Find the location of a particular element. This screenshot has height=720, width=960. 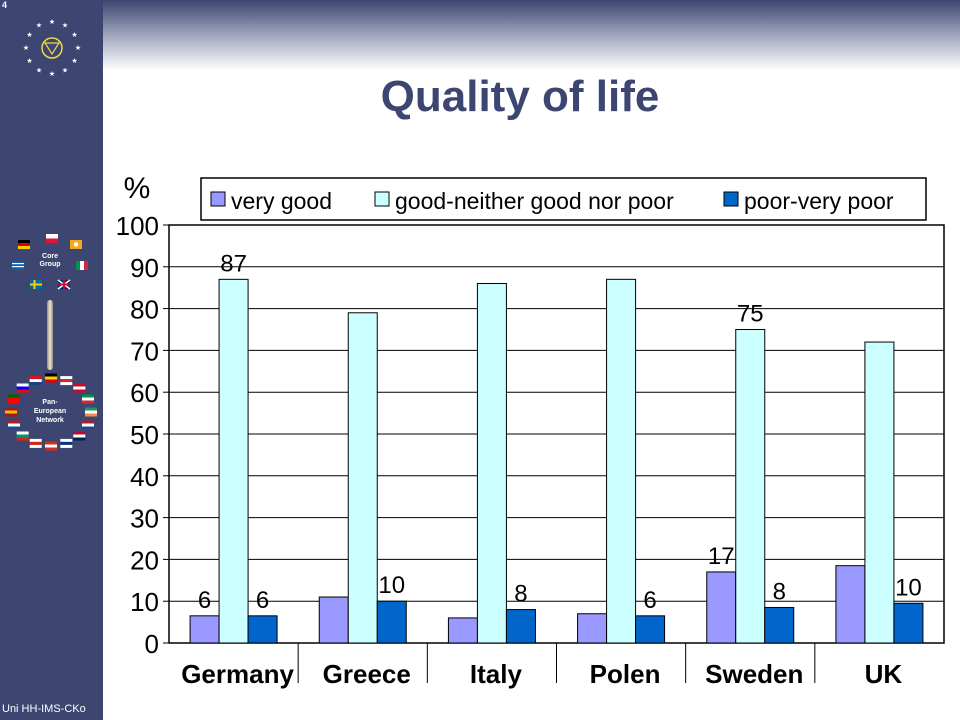

pan-european-label: Pan- European Network is located at coordinates (50, 411).